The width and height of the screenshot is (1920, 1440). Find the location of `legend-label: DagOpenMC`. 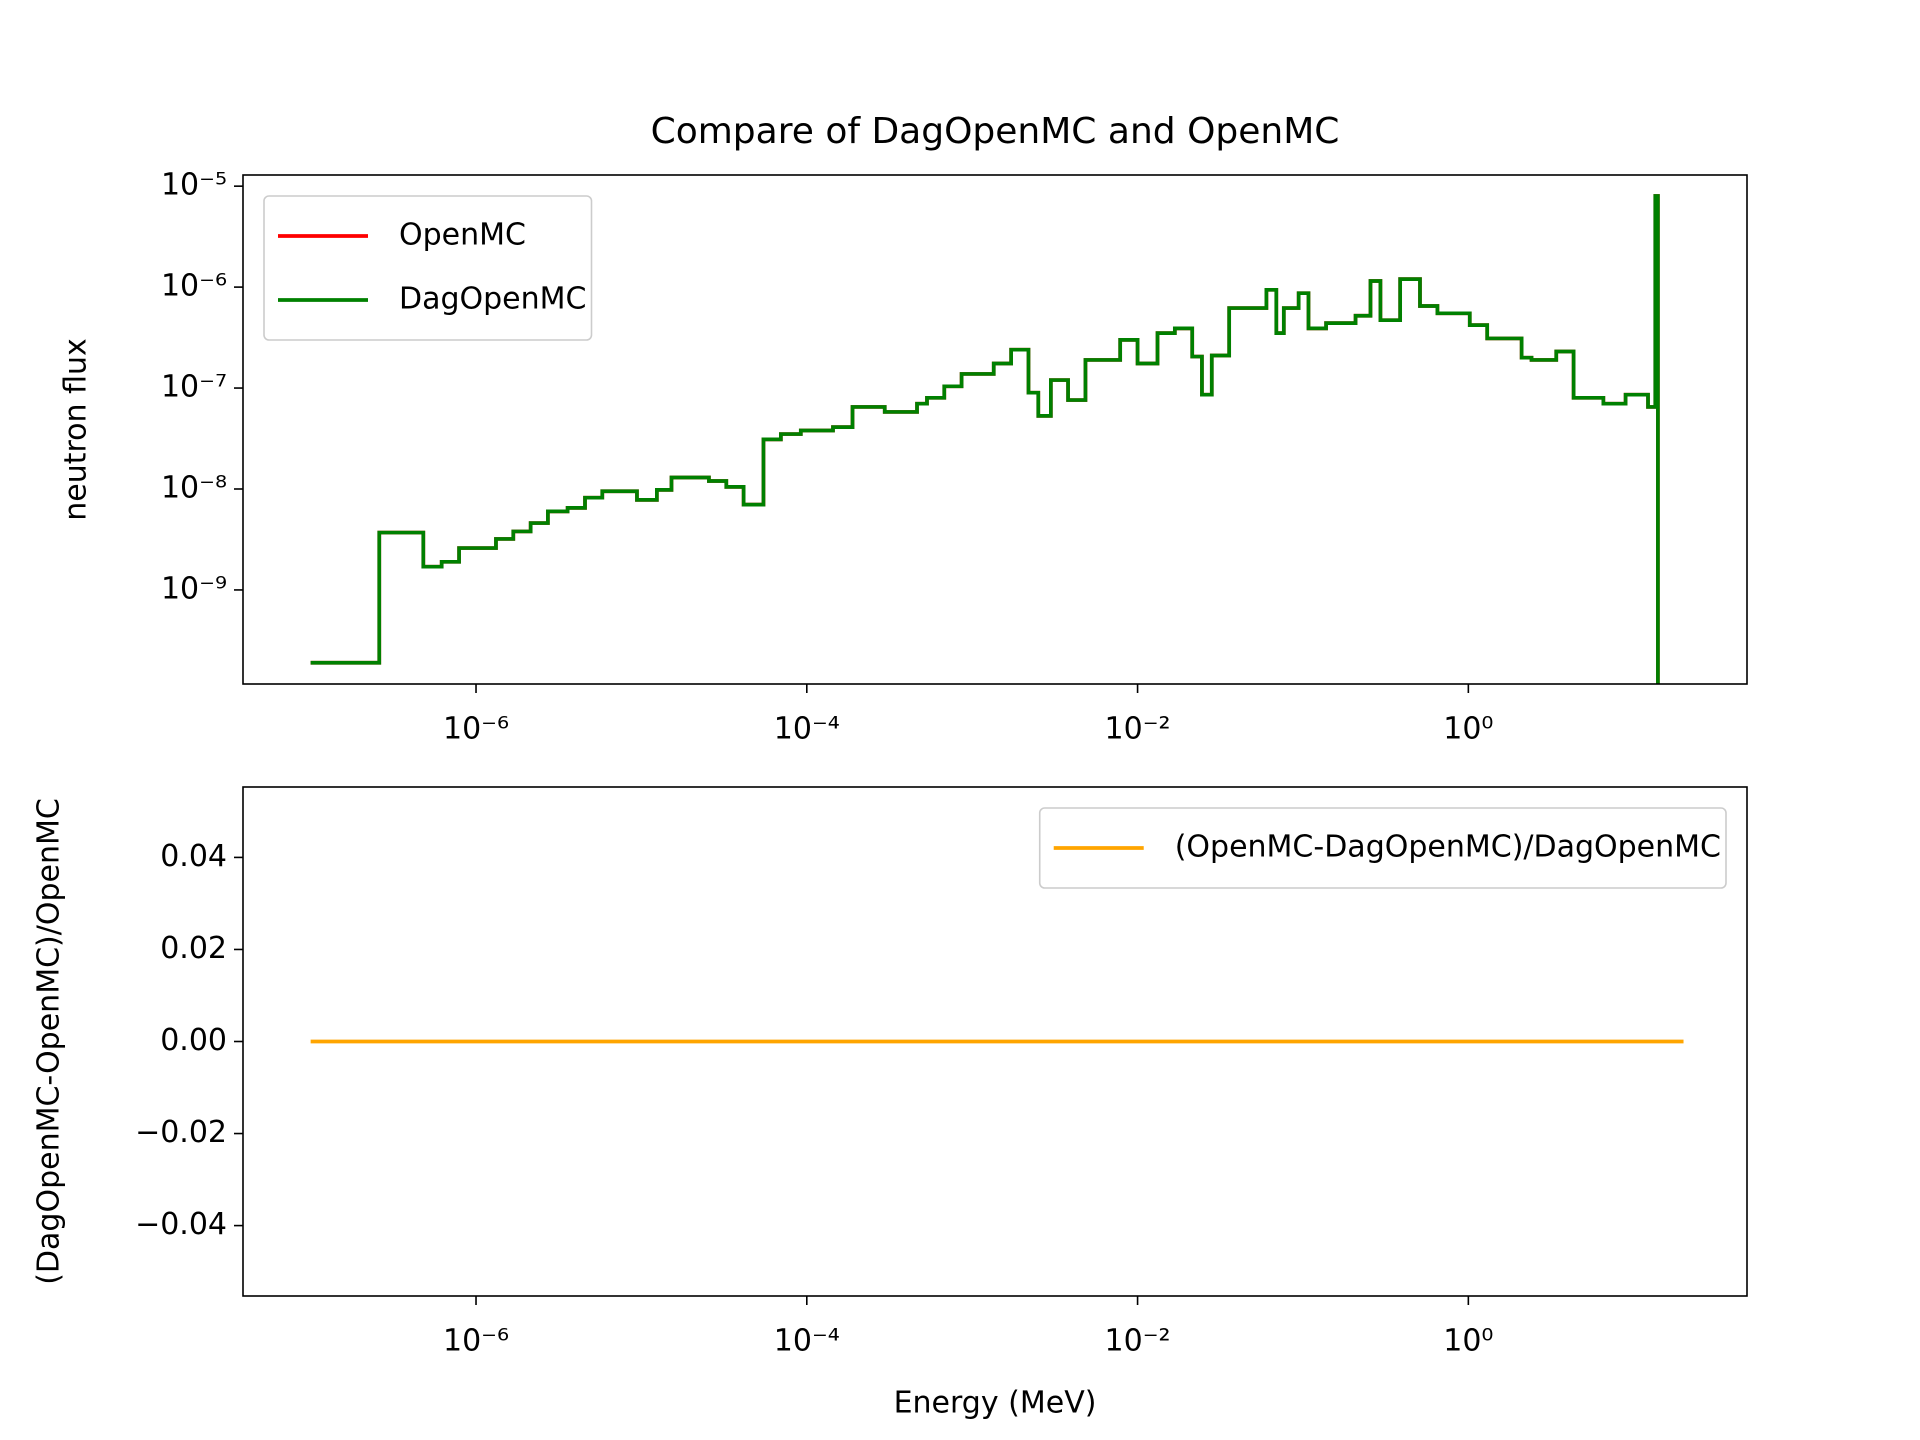

legend-label: DagOpenMC is located at coordinates (493, 299).